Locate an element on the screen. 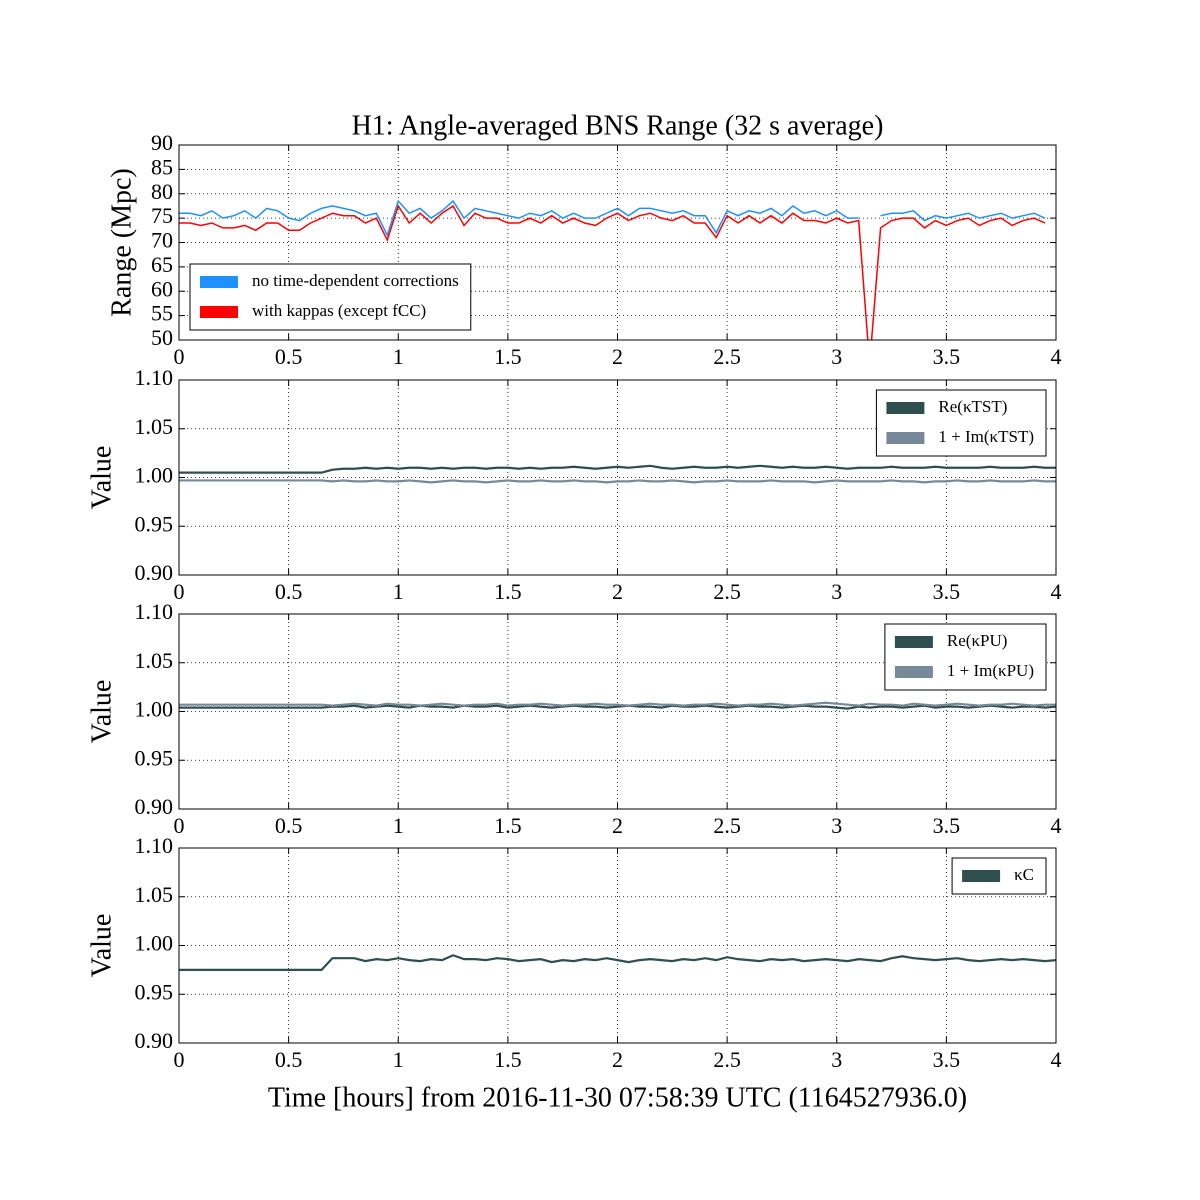  y-tick-label: 55 is located at coordinates (162, 313).